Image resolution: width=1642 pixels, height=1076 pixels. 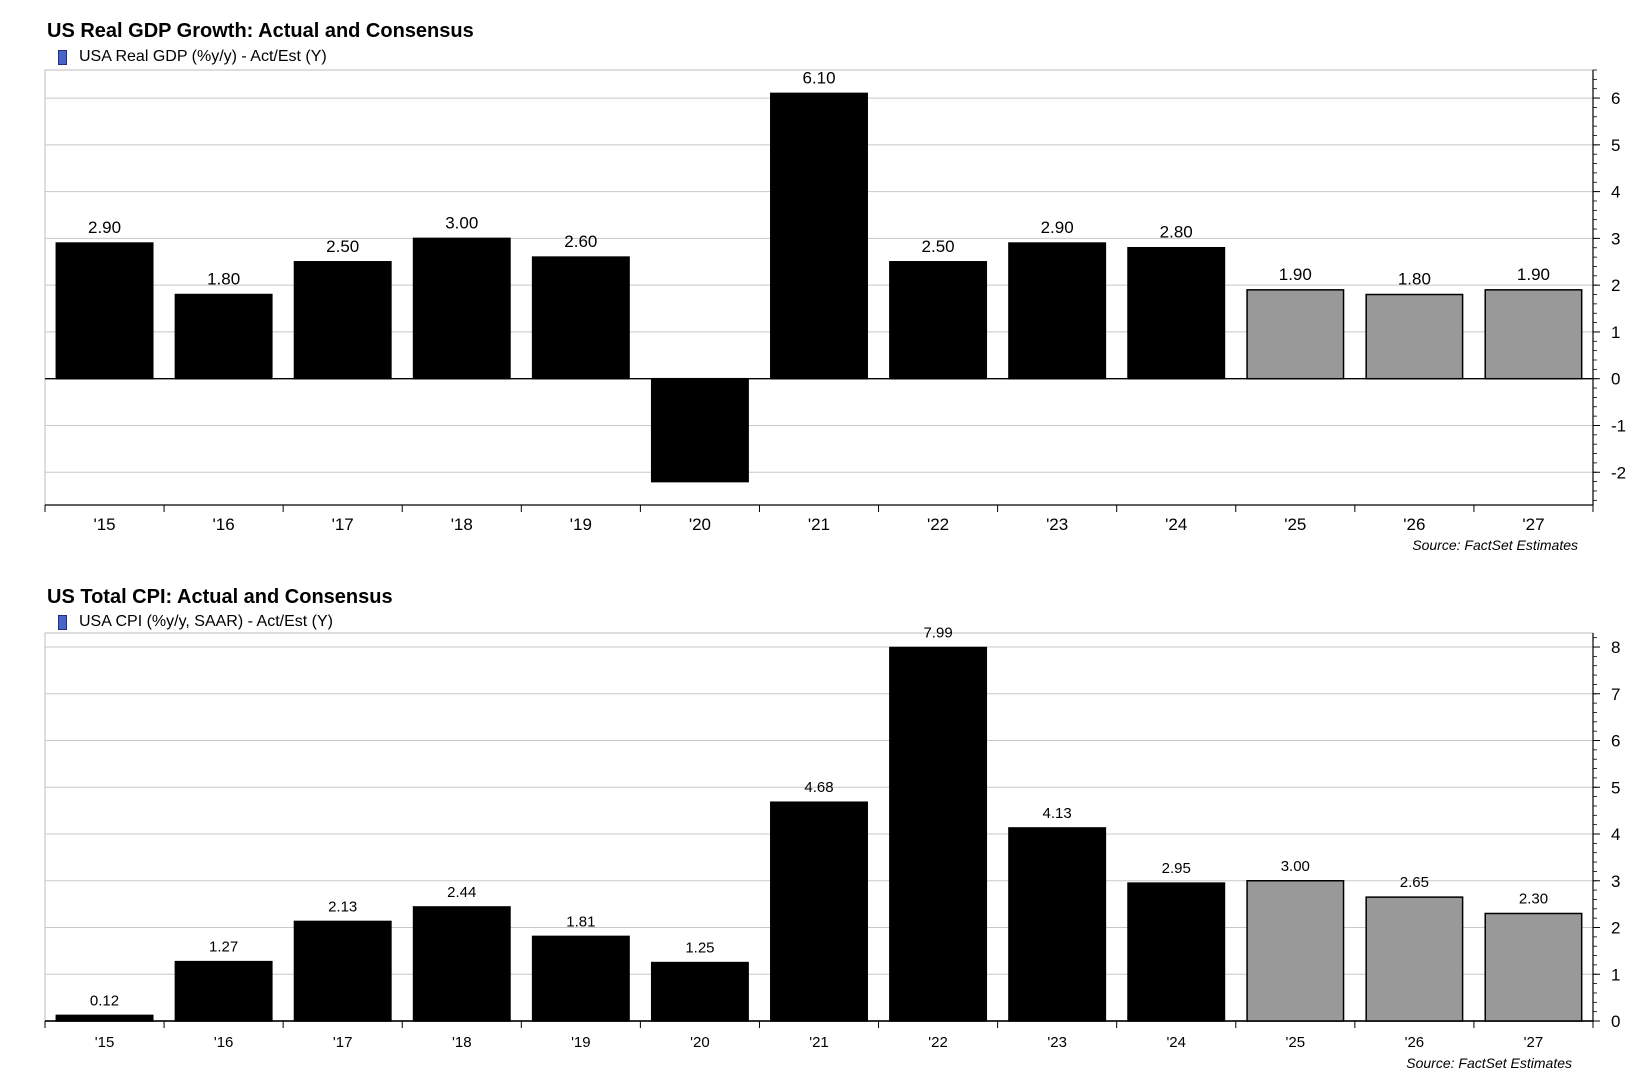 I want to click on chart-legend: USA Real GDP (%y/y) - Act/Est (Y), so click(x=192, y=57).